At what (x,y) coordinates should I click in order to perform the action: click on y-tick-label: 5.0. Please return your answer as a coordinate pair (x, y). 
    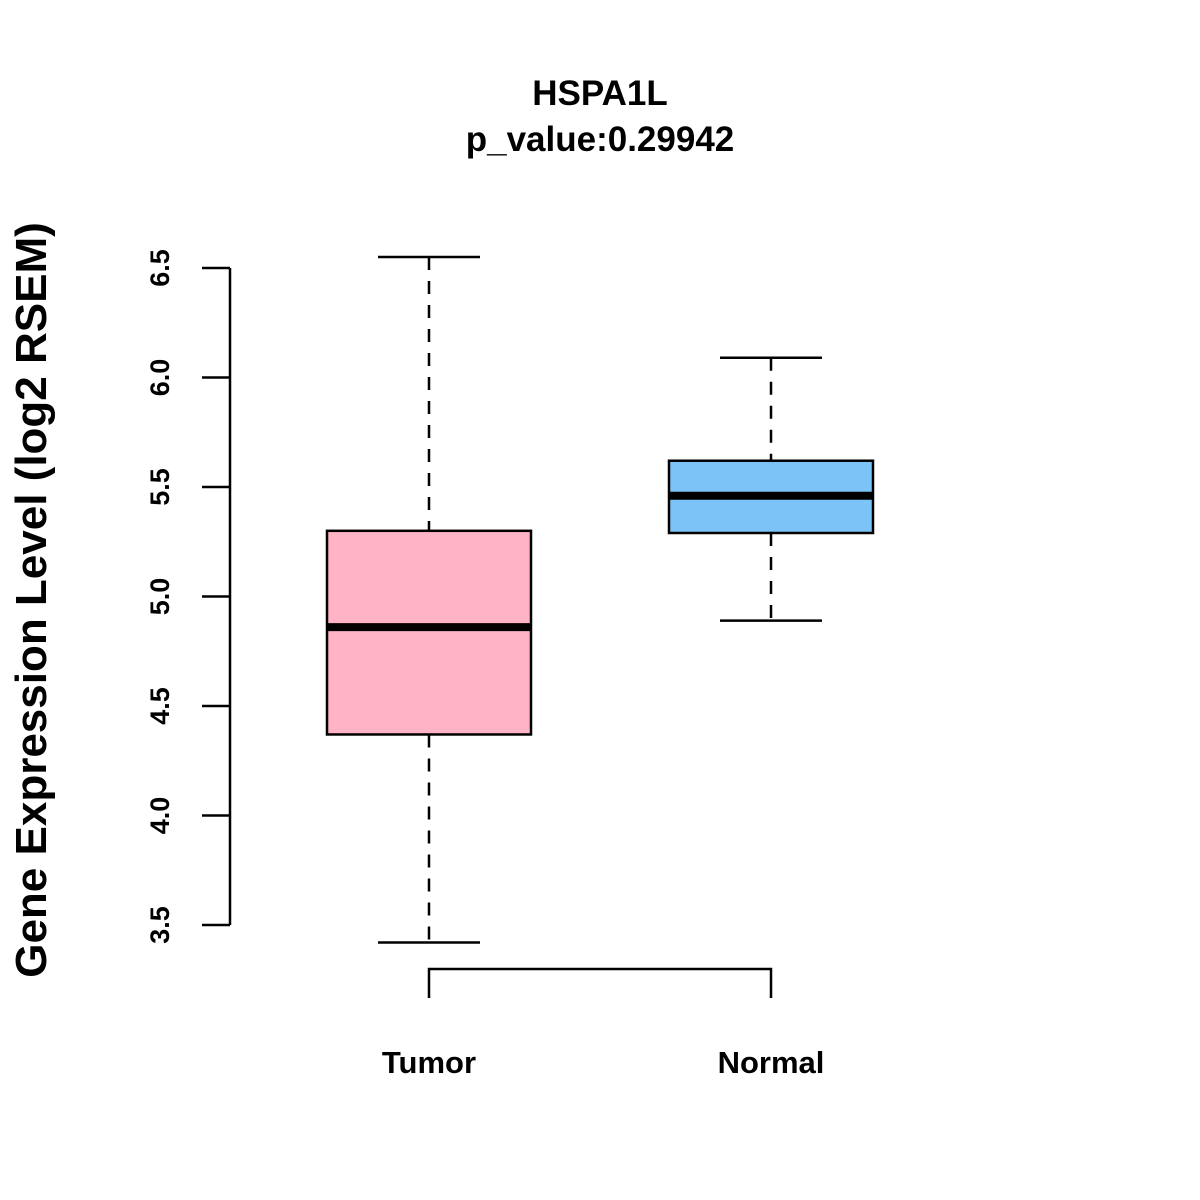
    Looking at the image, I should click on (160, 597).